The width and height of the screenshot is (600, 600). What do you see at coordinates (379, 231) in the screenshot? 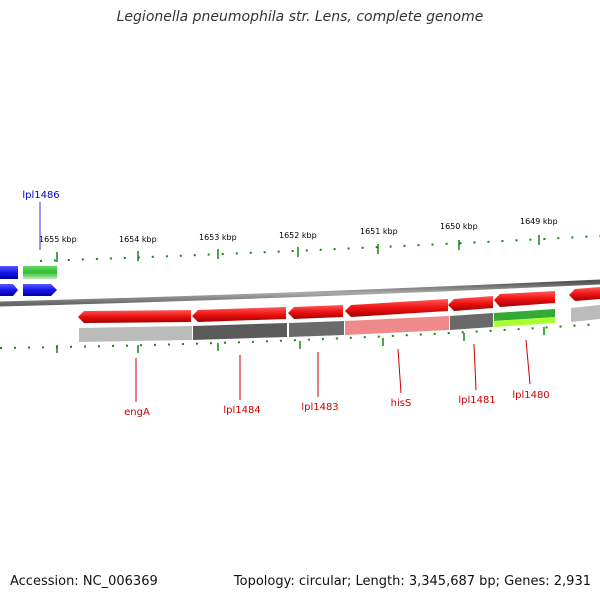
I see `tick-label-1651: 1651 kbp` at bounding box center [379, 231].